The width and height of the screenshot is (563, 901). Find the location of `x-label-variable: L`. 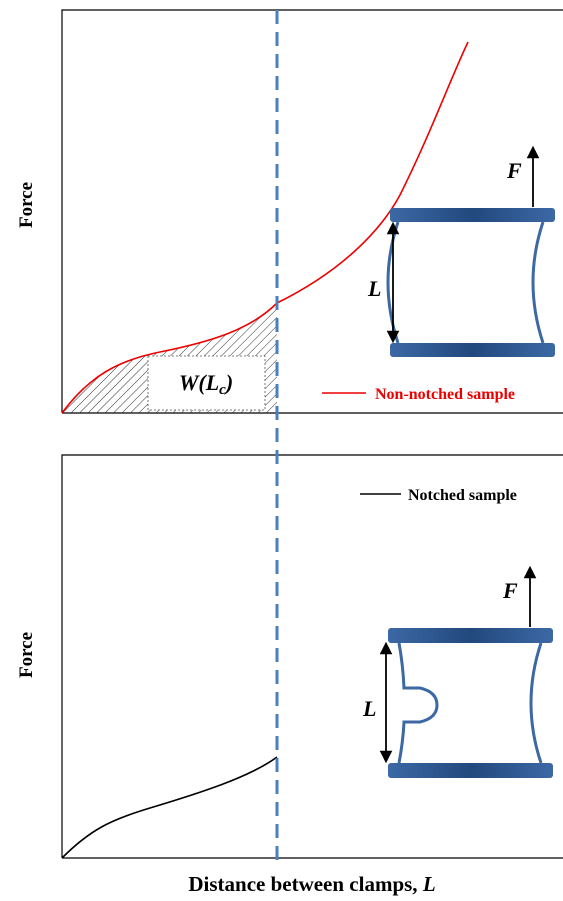

x-label-variable: L is located at coordinates (429, 884).